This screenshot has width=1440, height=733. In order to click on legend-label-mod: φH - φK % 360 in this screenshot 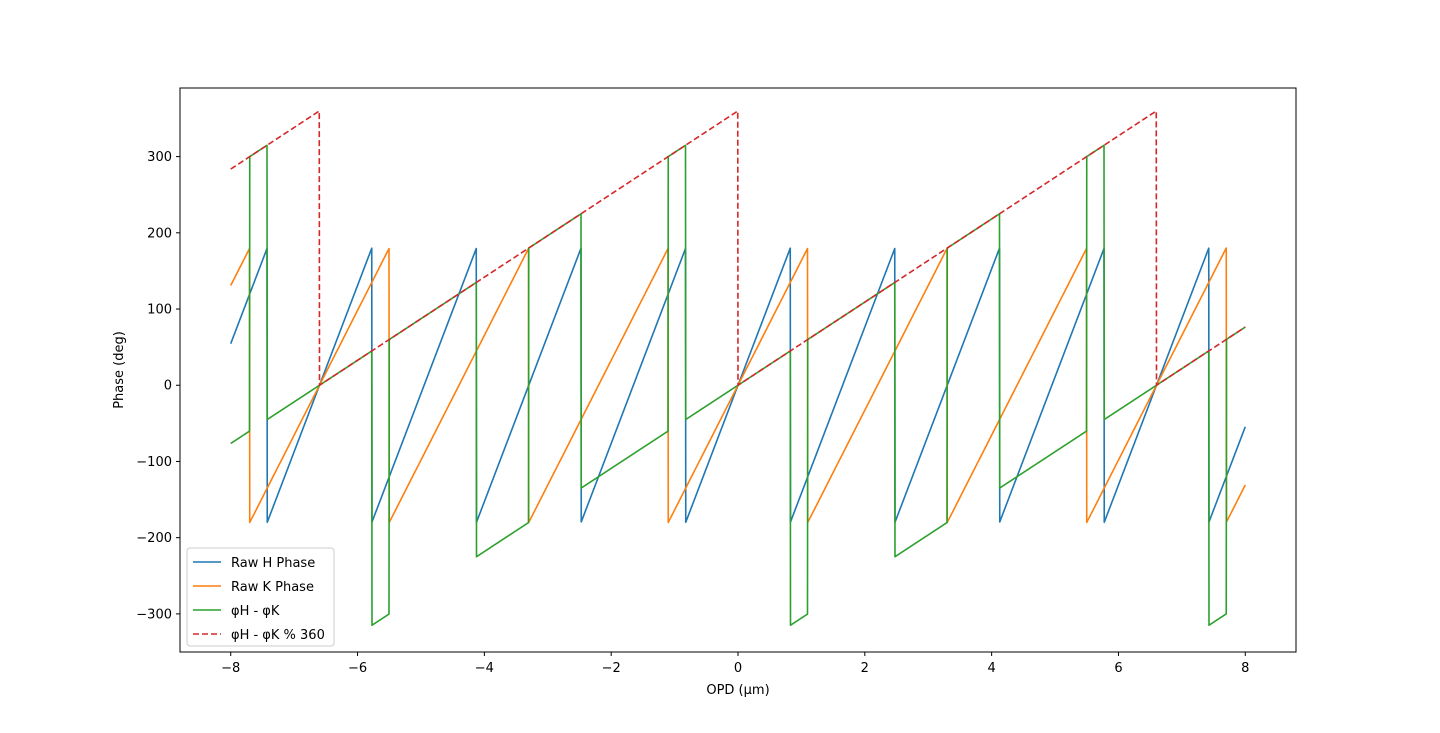, I will do `click(278, 635)`.